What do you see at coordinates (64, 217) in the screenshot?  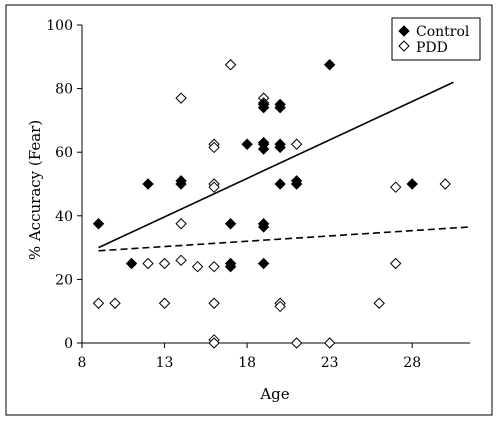 I see `y-tick-label: 40` at bounding box center [64, 217].